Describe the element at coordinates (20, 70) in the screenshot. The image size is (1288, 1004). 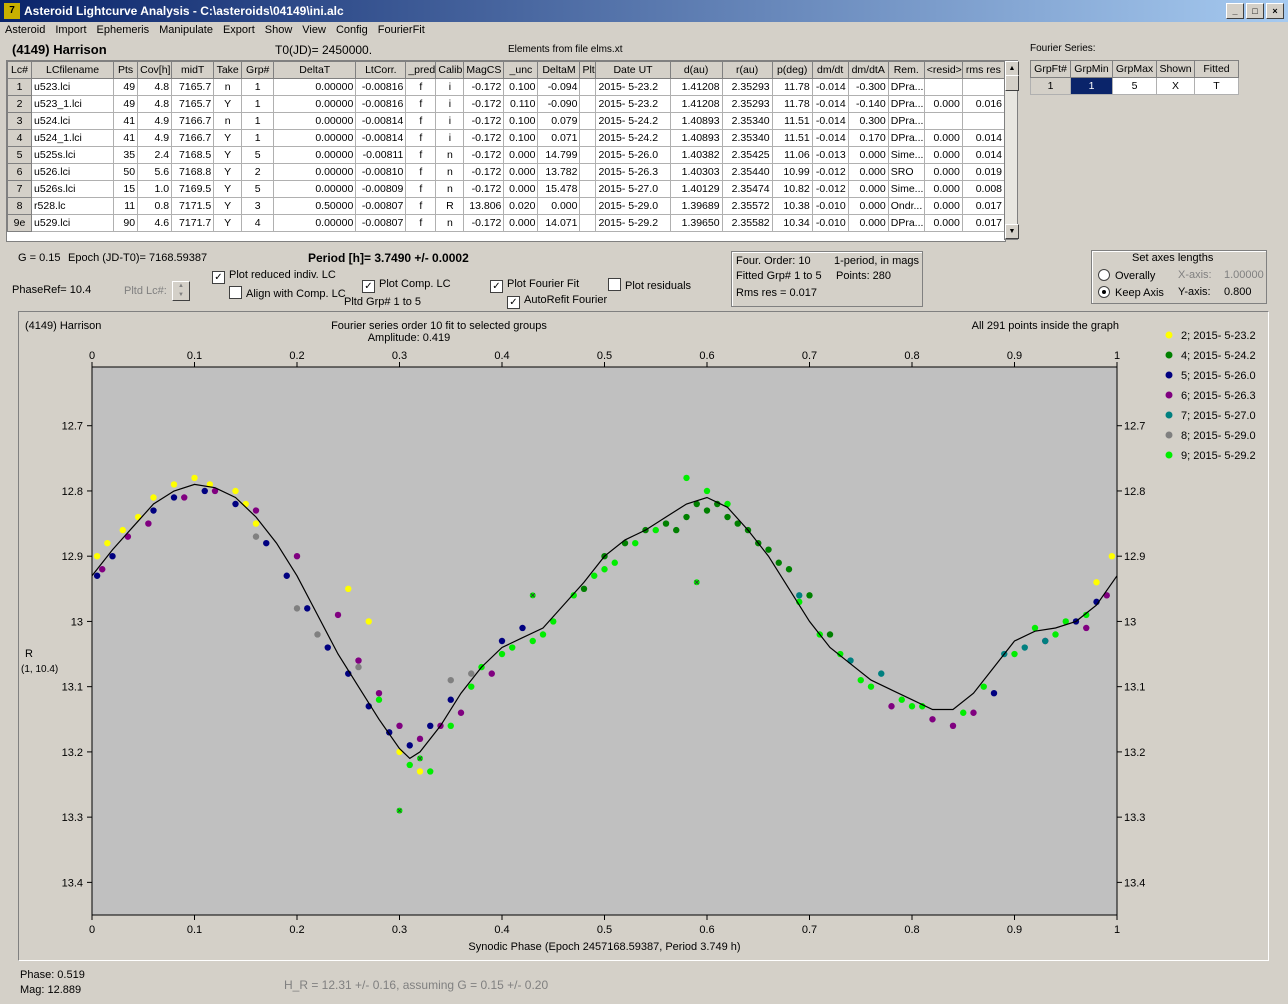
I see `column-header: Lc#` at that location.